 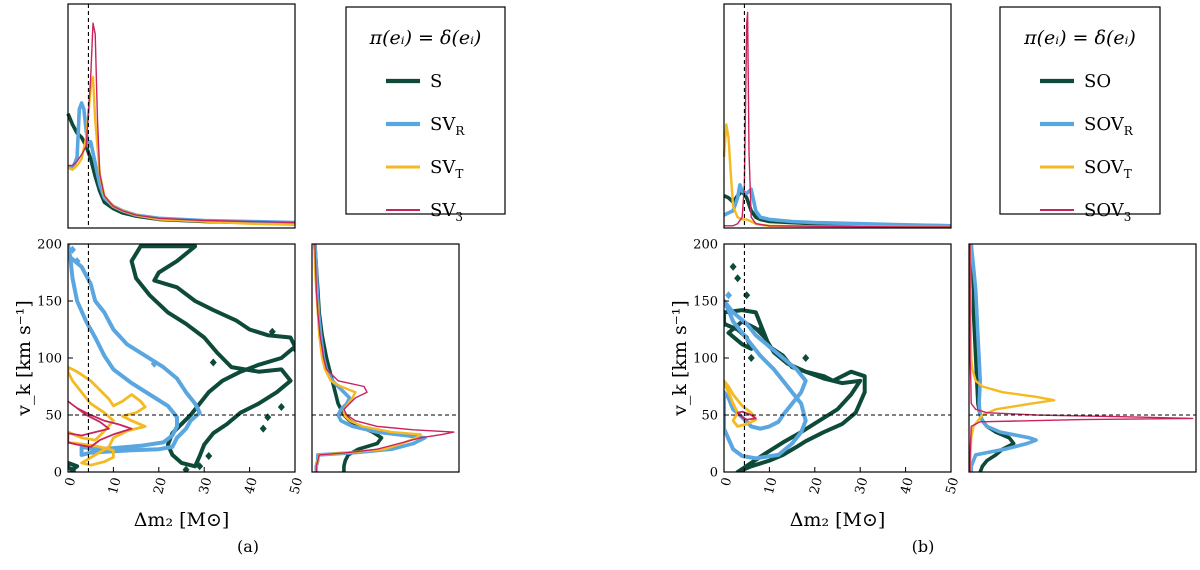 What do you see at coordinates (838, 520) in the screenshot?
I see `x-axis-label: Δm₂ [M⊙]` at bounding box center [838, 520].